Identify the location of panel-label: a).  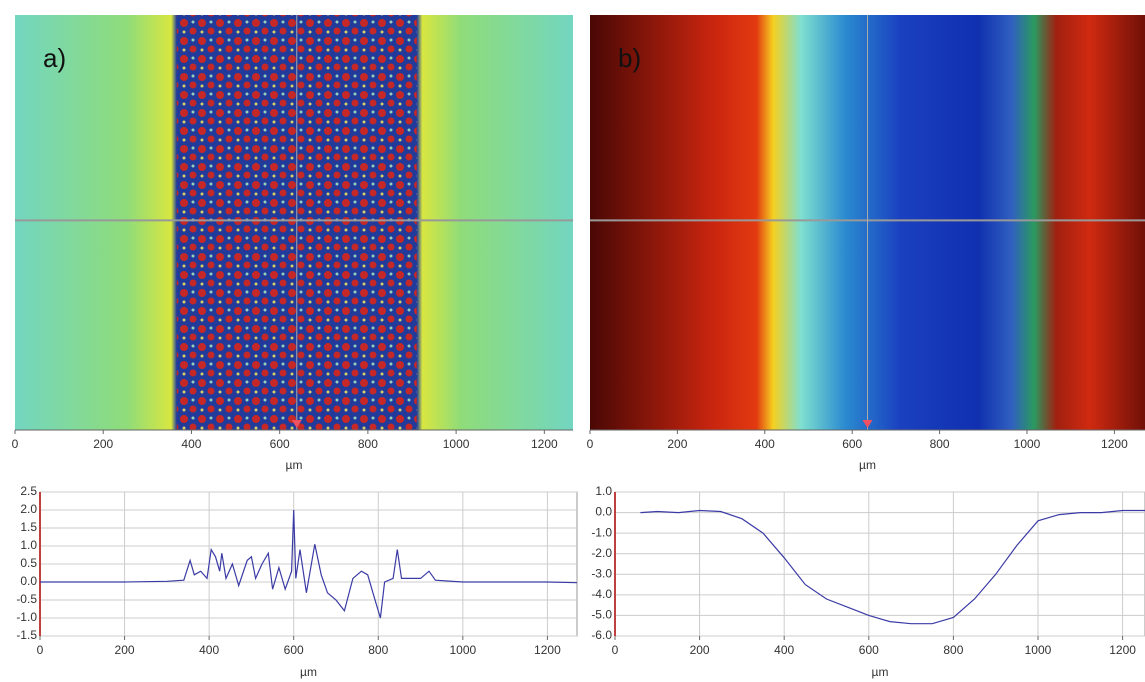
(54, 58).